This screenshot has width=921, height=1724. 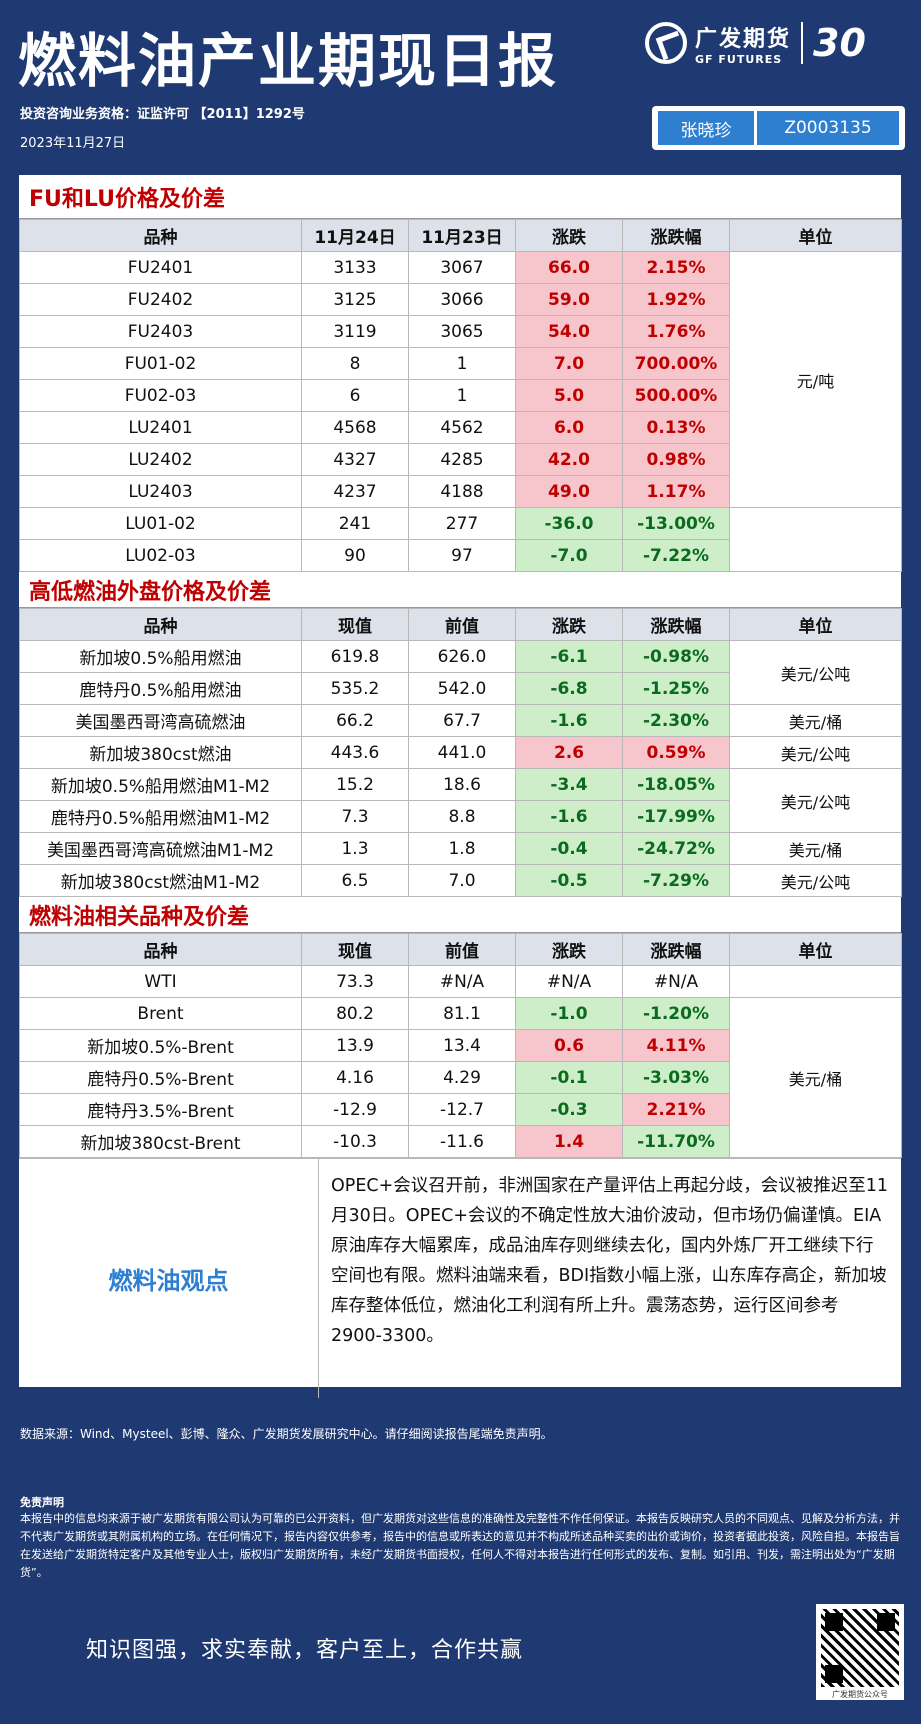 I want to click on previous-value: 4188, so click(x=462, y=491).